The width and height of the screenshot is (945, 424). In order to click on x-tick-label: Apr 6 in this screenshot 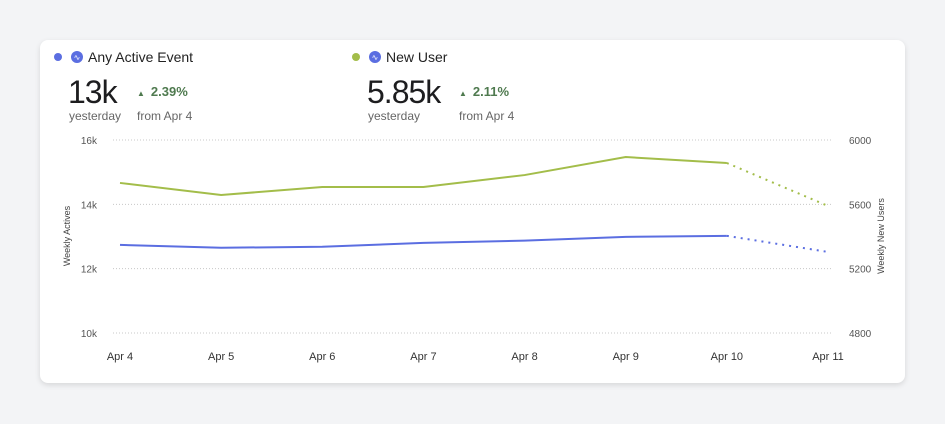, I will do `click(322, 357)`.